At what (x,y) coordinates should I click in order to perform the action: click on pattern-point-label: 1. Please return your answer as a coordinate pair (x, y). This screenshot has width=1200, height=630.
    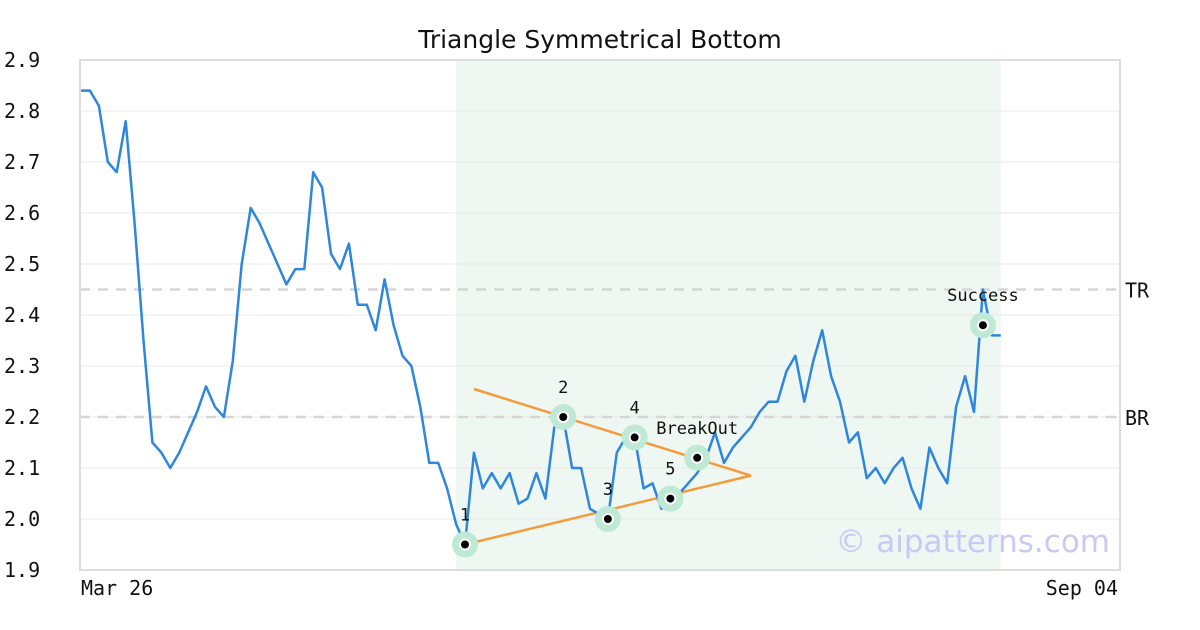
    Looking at the image, I should click on (465, 516).